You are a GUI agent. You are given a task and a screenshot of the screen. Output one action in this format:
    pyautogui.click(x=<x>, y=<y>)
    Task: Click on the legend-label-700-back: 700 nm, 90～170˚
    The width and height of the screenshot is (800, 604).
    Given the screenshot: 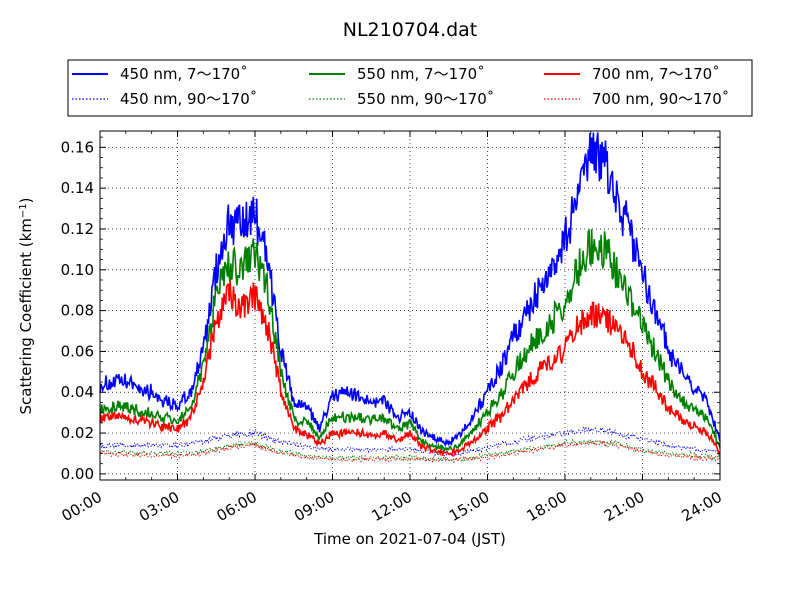 What is the action you would take?
    pyautogui.click(x=660, y=99)
    